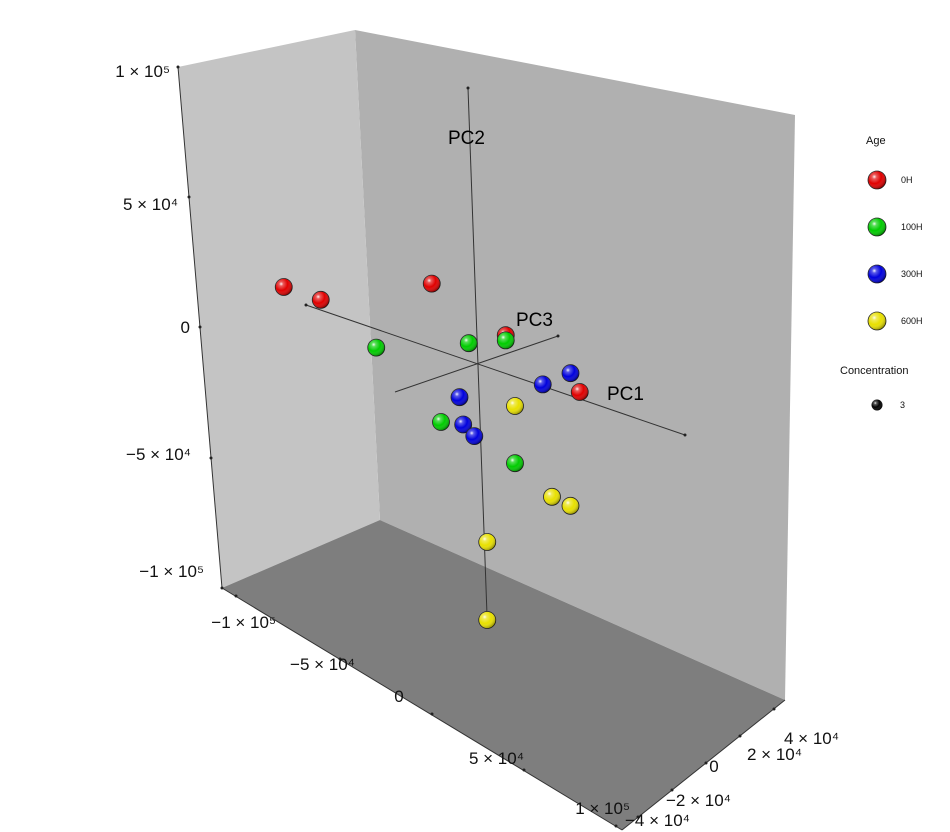  What do you see at coordinates (874, 371) in the screenshot?
I see `legend-concentration-title: Concentration` at bounding box center [874, 371].